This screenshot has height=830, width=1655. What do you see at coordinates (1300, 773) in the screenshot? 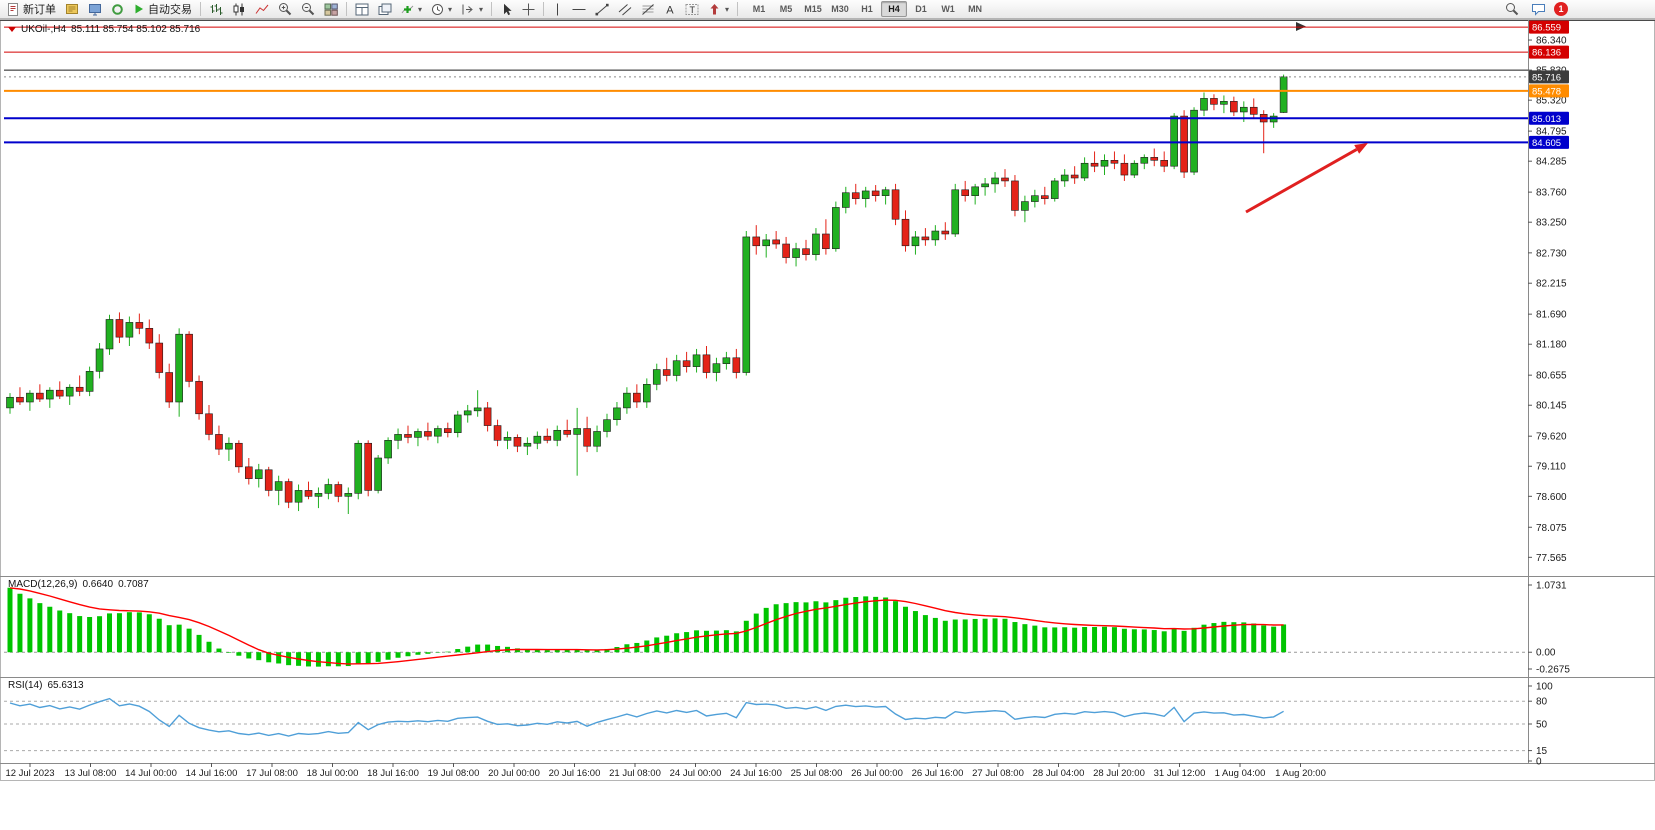
I see `svg-text: 1 Aug 20:00` at bounding box center [1300, 773].